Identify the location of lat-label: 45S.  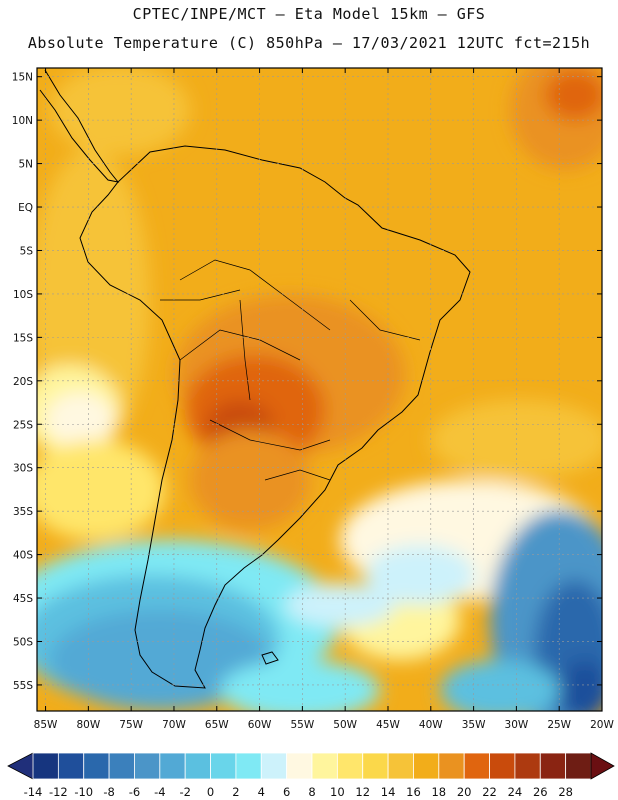
(23, 599).